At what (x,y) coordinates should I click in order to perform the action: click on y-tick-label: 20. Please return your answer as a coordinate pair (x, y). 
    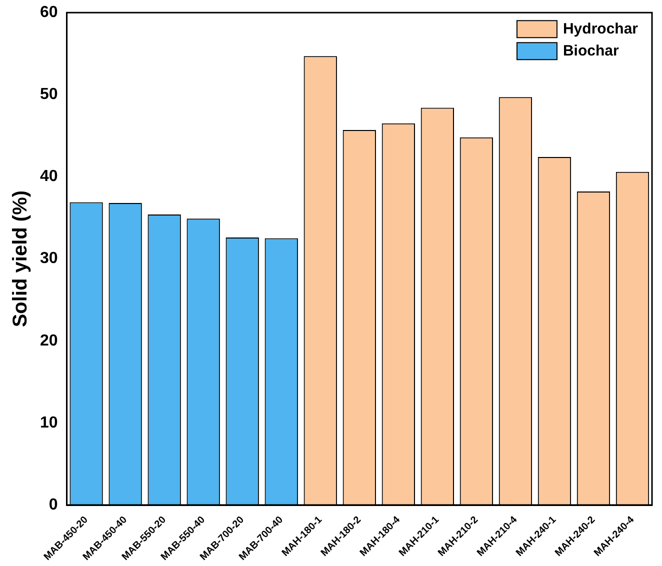
    Looking at the image, I should click on (49, 341).